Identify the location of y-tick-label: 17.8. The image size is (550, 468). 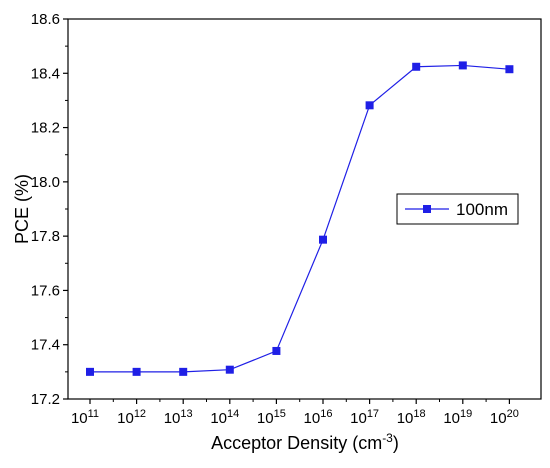
(45, 236).